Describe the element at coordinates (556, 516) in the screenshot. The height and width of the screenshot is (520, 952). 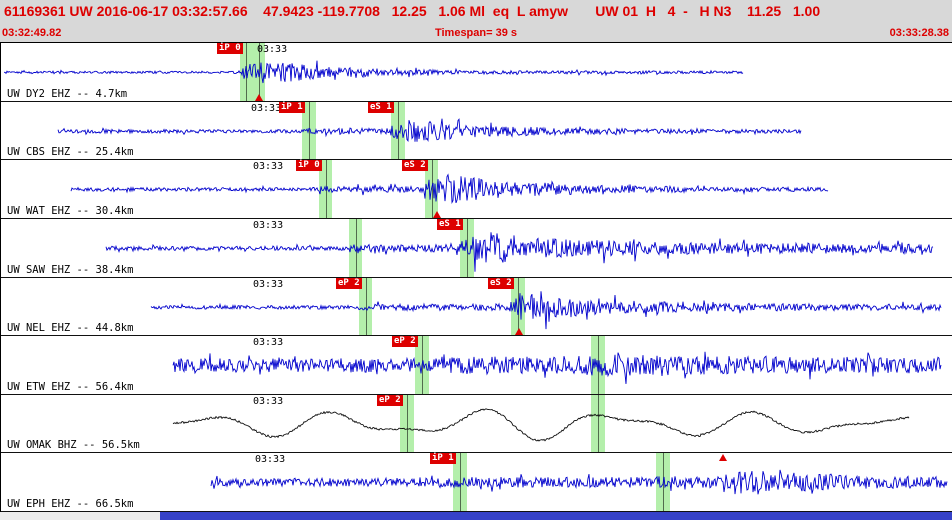
I see `scrollbar-thumb` at that location.